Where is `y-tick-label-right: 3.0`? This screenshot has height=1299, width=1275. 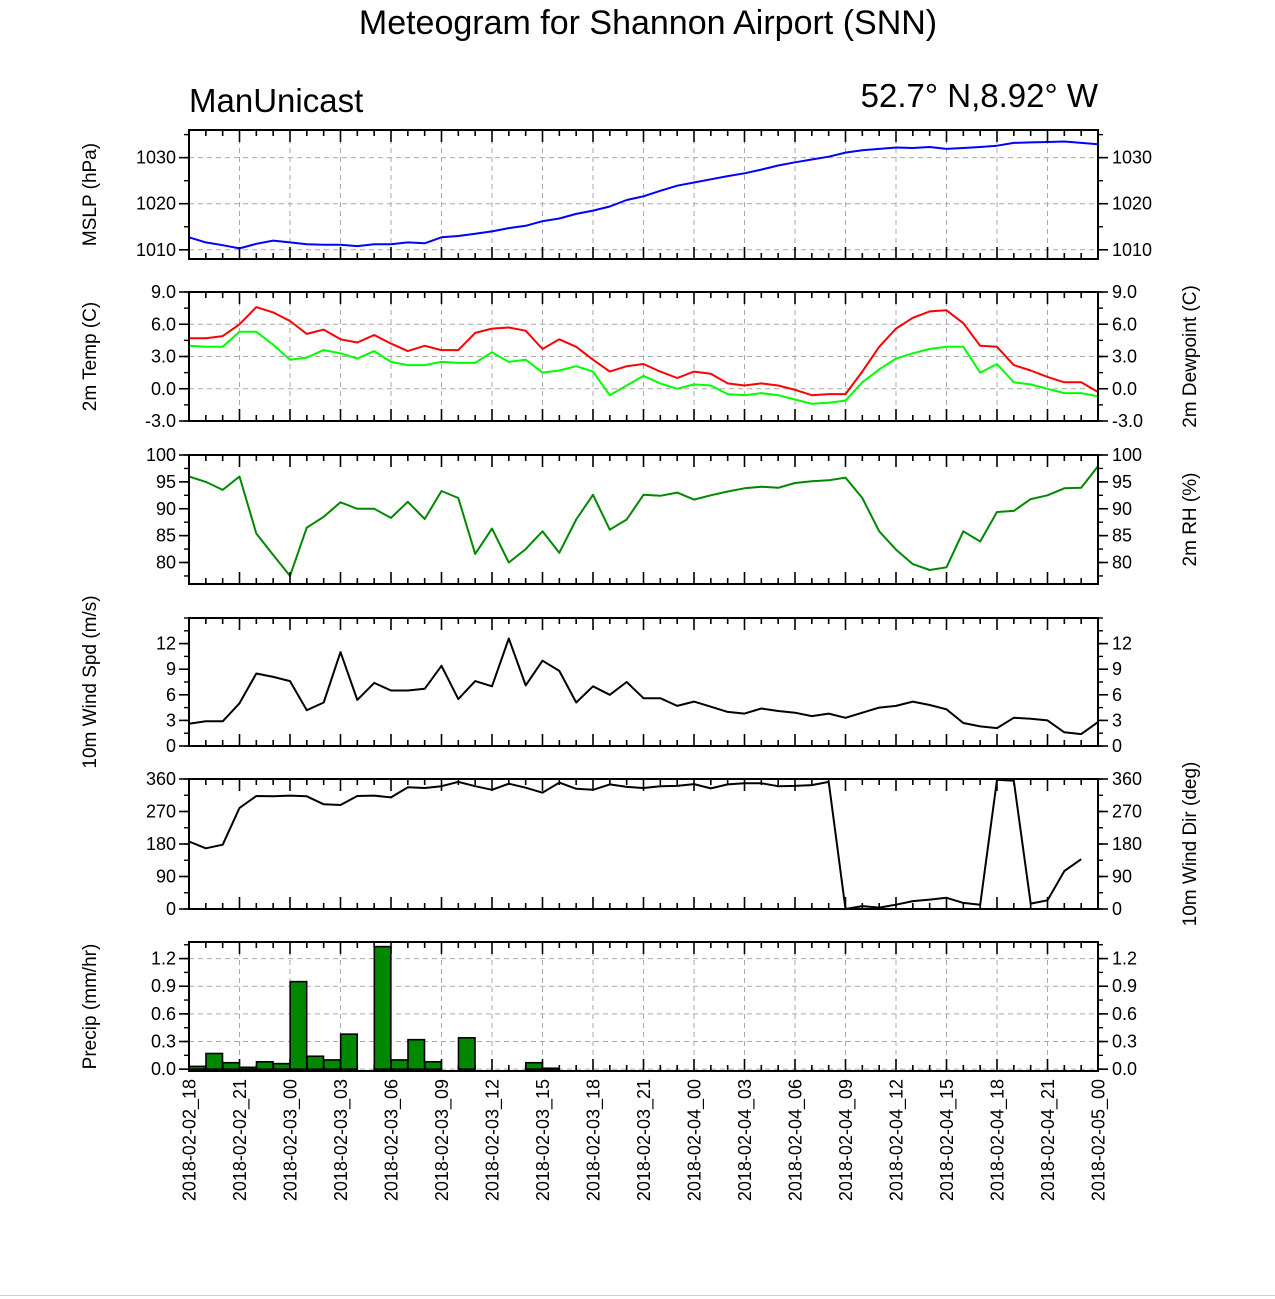
y-tick-label-right: 3.0 is located at coordinates (1124, 357).